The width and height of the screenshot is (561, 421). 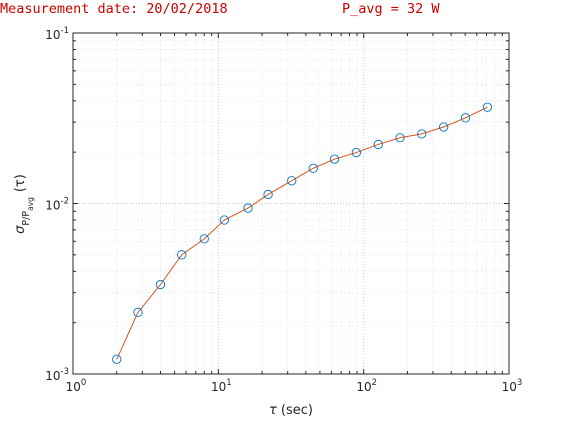 What do you see at coordinates (221, 386) in the screenshot?
I see `x-tick-label: 10¹` at bounding box center [221, 386].